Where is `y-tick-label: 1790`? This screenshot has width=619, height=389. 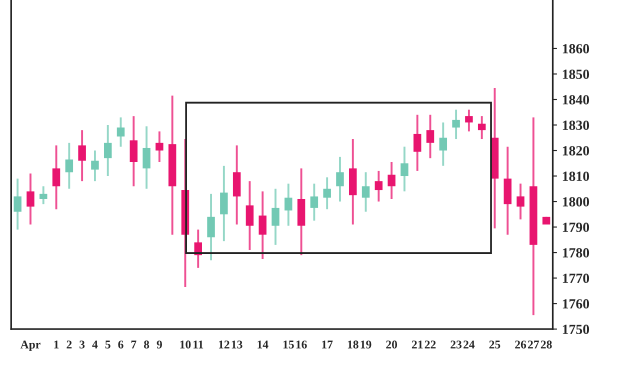
y-tick-label: 1790 is located at coordinates (576, 227).